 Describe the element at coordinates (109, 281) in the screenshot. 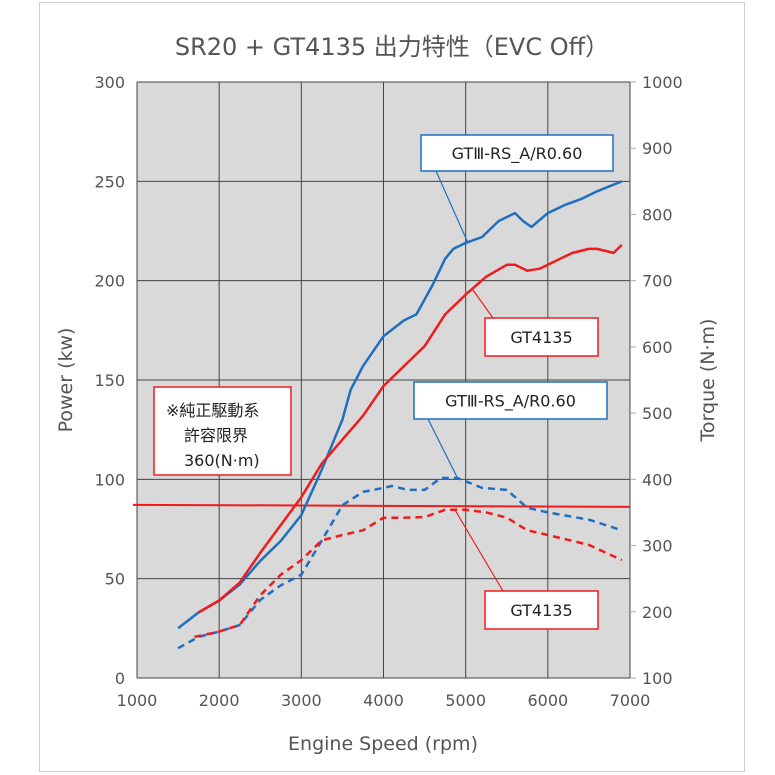

I see `y-tick-label: 200` at that location.